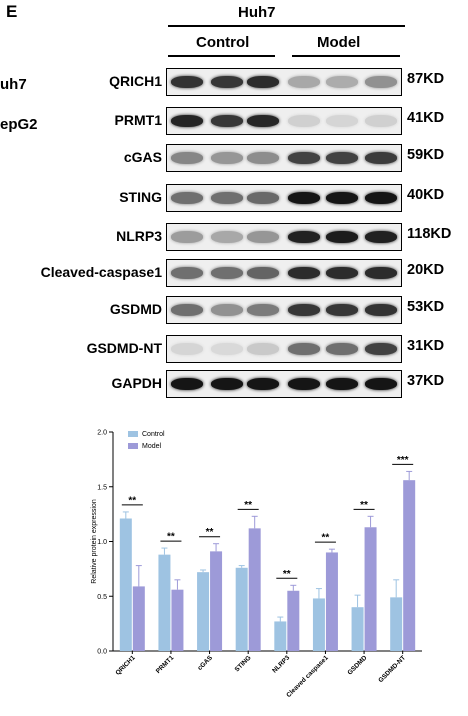 This screenshot has width=468, height=716. I want to click on cut-off-label-huh7: uh7, so click(13, 84).